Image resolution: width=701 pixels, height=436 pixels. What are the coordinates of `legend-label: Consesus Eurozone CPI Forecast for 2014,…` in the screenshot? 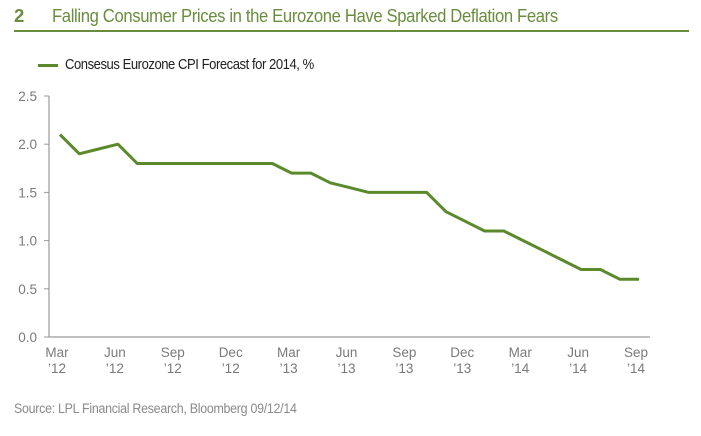 It's located at (189, 65).